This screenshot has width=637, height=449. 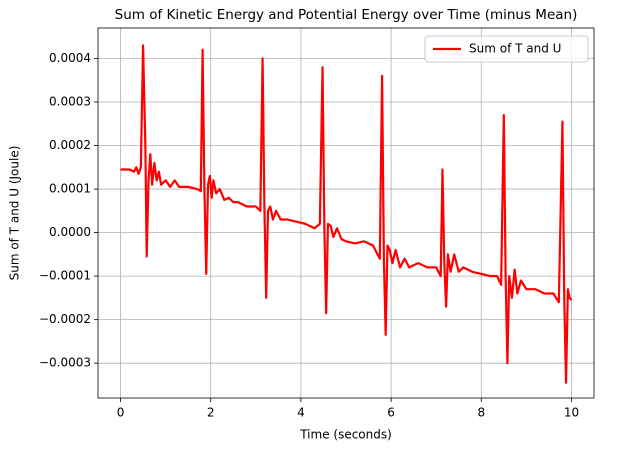 I want to click on y-tick-label: −0.0003, so click(x=65, y=363).